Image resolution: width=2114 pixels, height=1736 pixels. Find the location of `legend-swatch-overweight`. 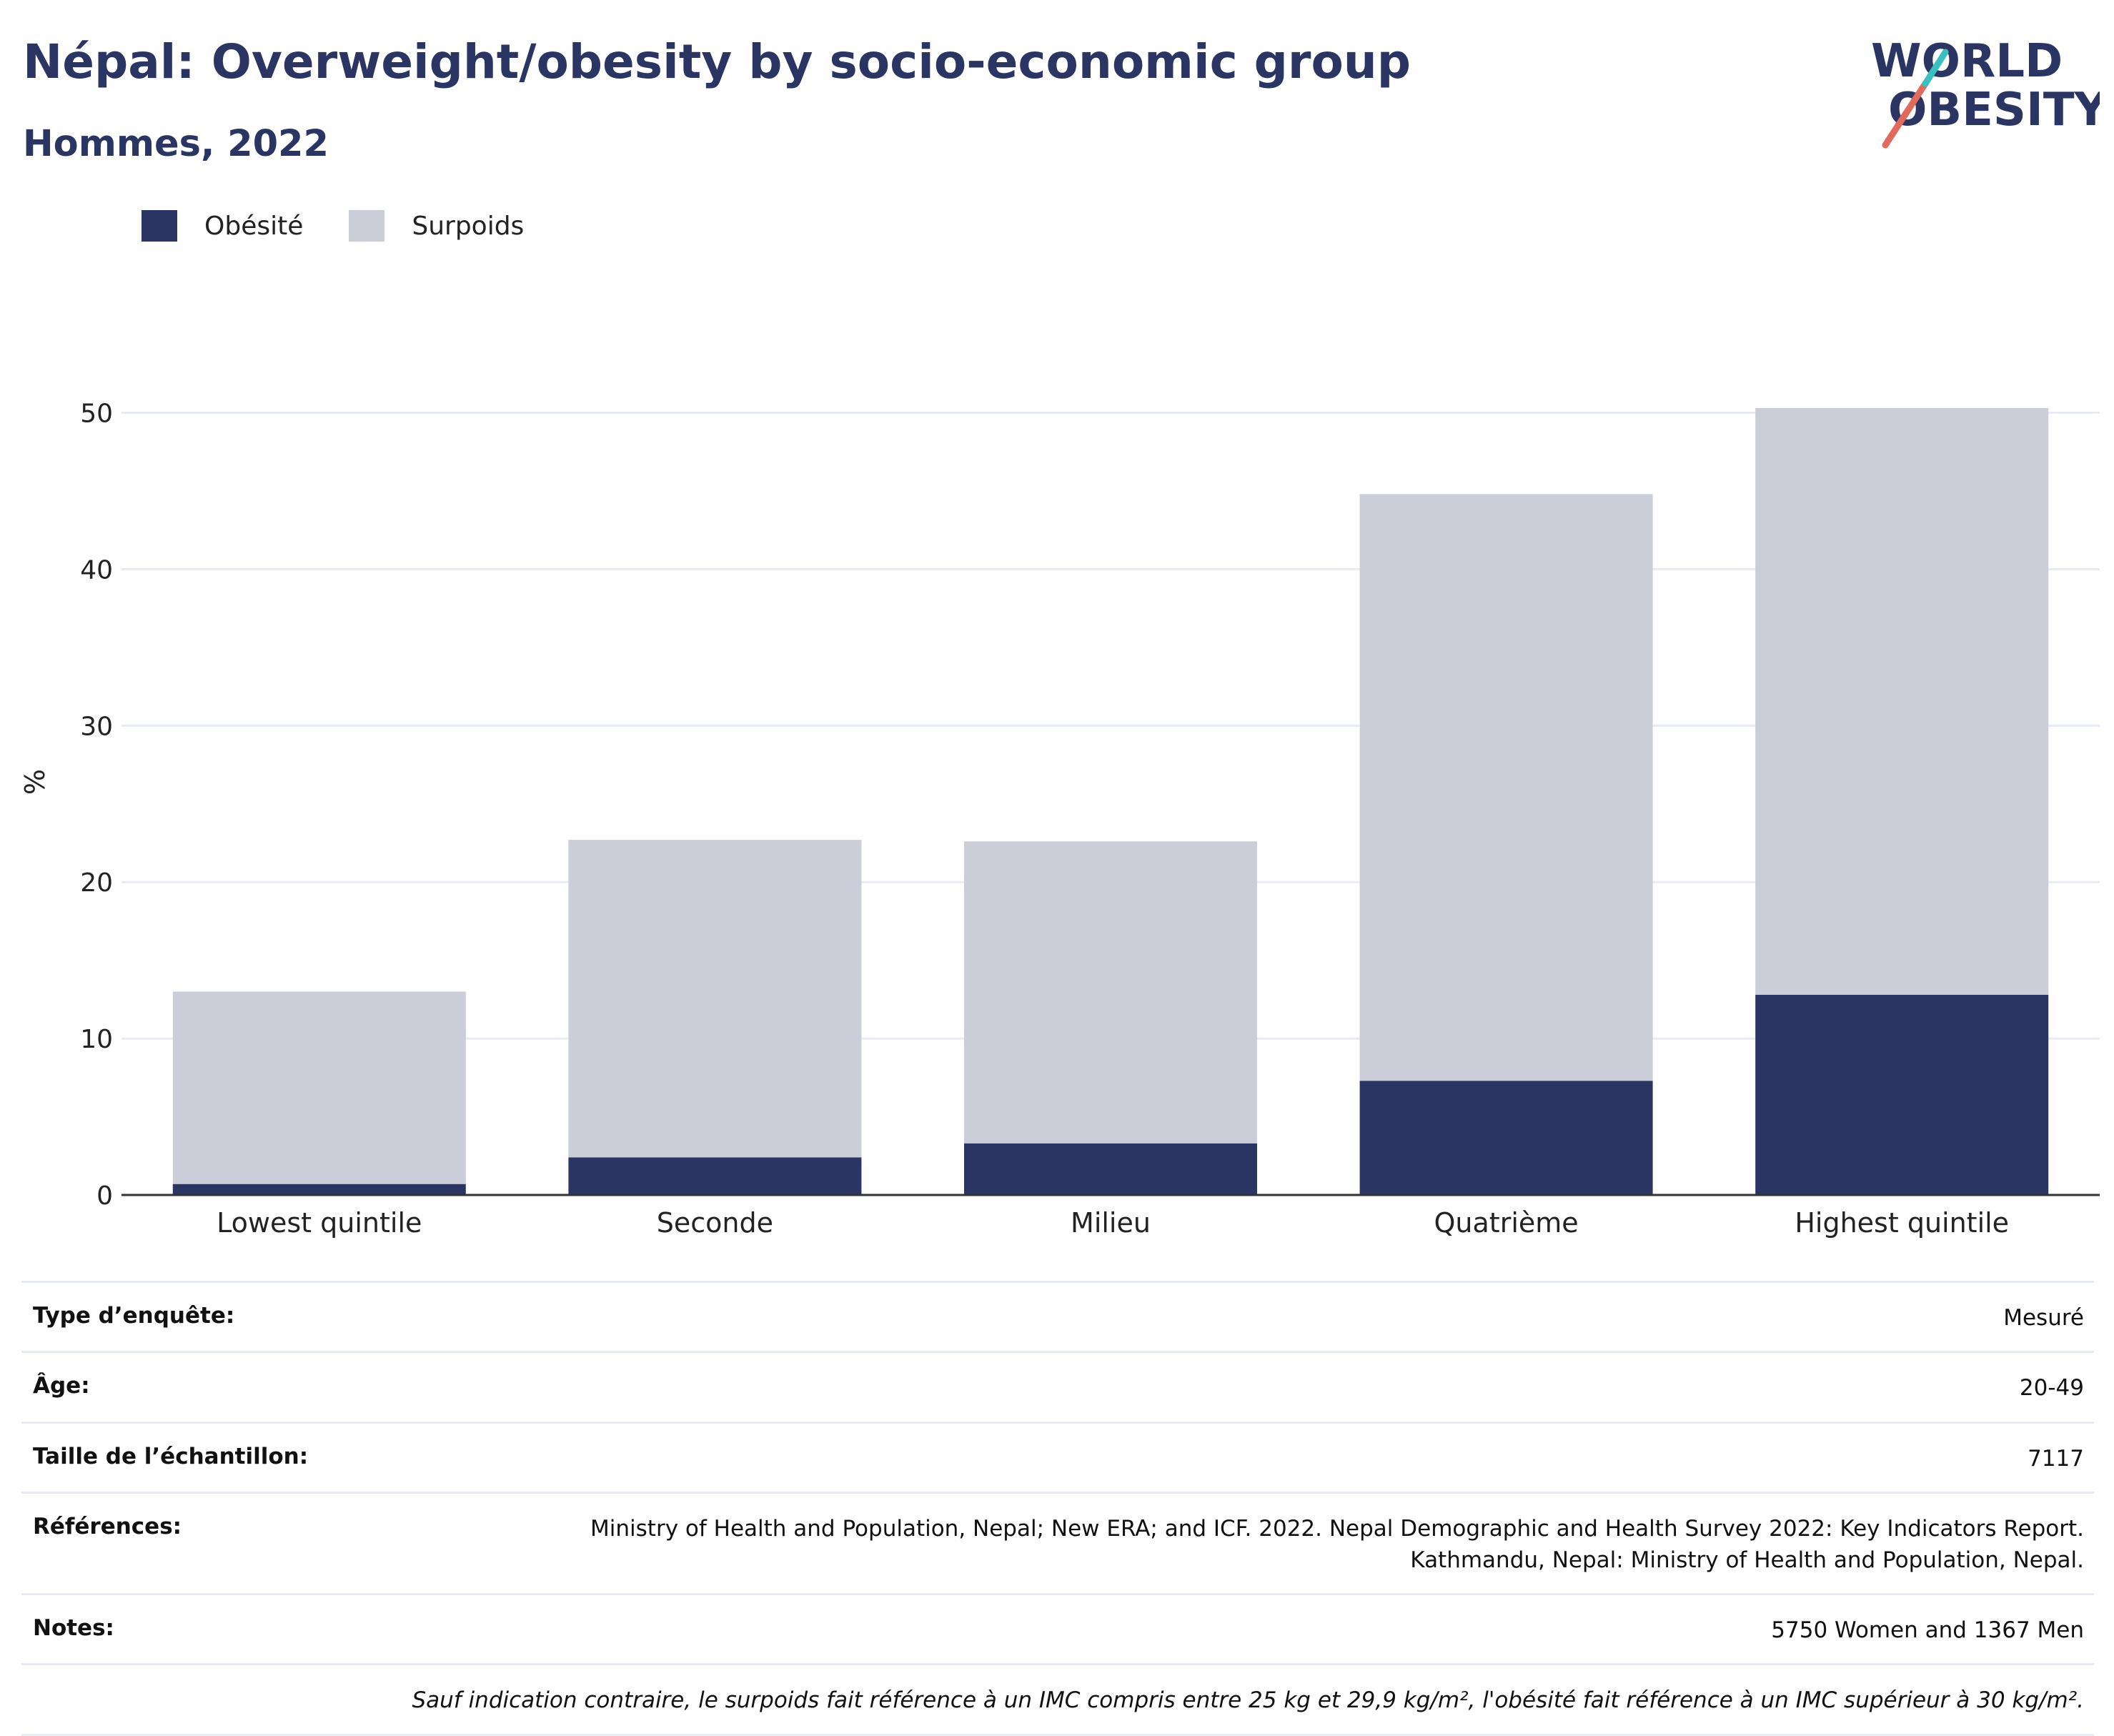

legend-swatch-overweight is located at coordinates (367, 226).